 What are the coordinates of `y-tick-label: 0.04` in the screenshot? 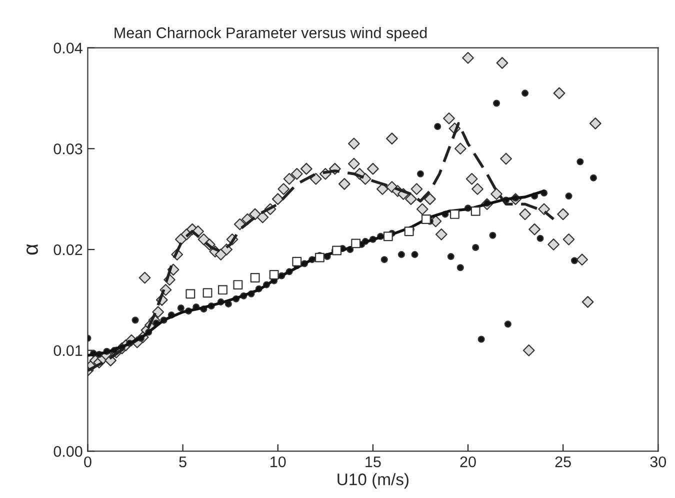 It's located at (68, 48).